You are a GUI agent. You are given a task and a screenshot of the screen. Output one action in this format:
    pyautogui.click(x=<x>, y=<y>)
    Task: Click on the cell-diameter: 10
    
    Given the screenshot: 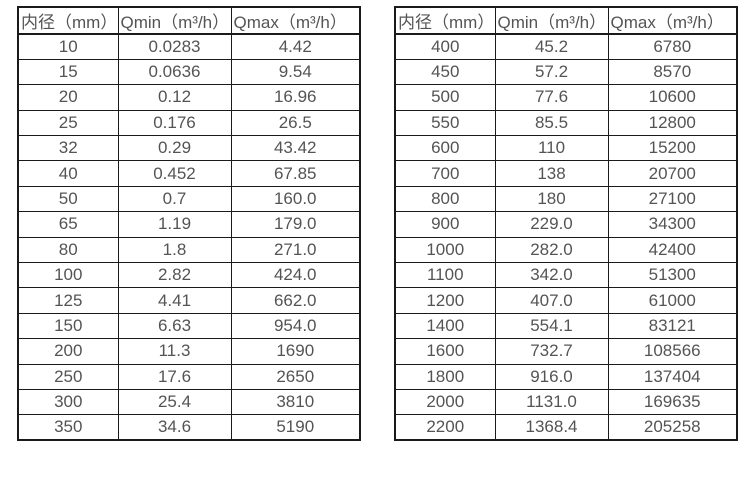 What is the action you would take?
    pyautogui.click(x=68, y=46)
    